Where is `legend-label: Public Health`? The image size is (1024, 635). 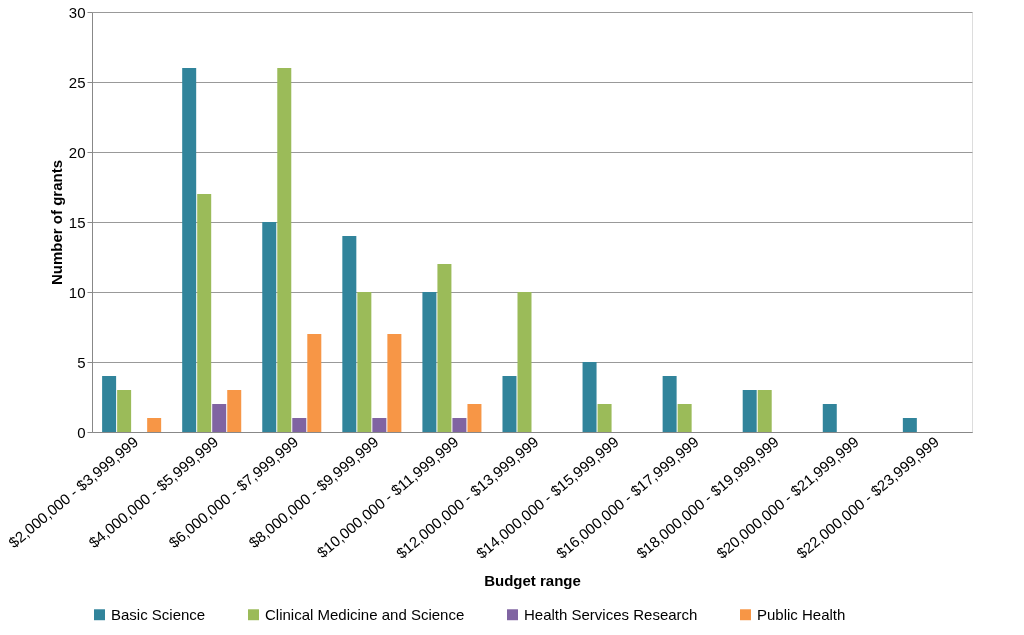
legend-label: Public Health is located at coordinates (801, 614).